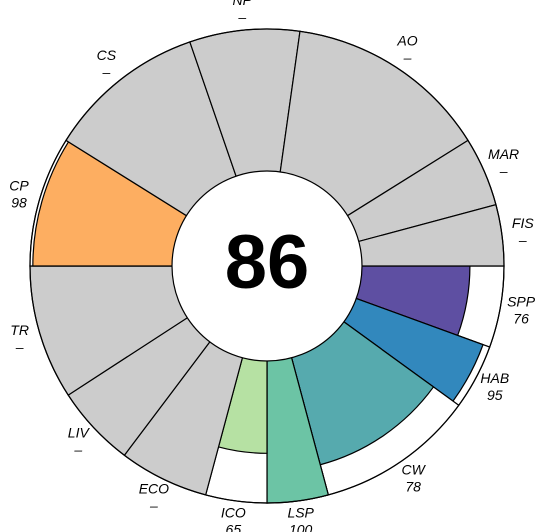  Describe the element at coordinates (79, 433) in the screenshot. I see `petal-label: LIV` at that location.